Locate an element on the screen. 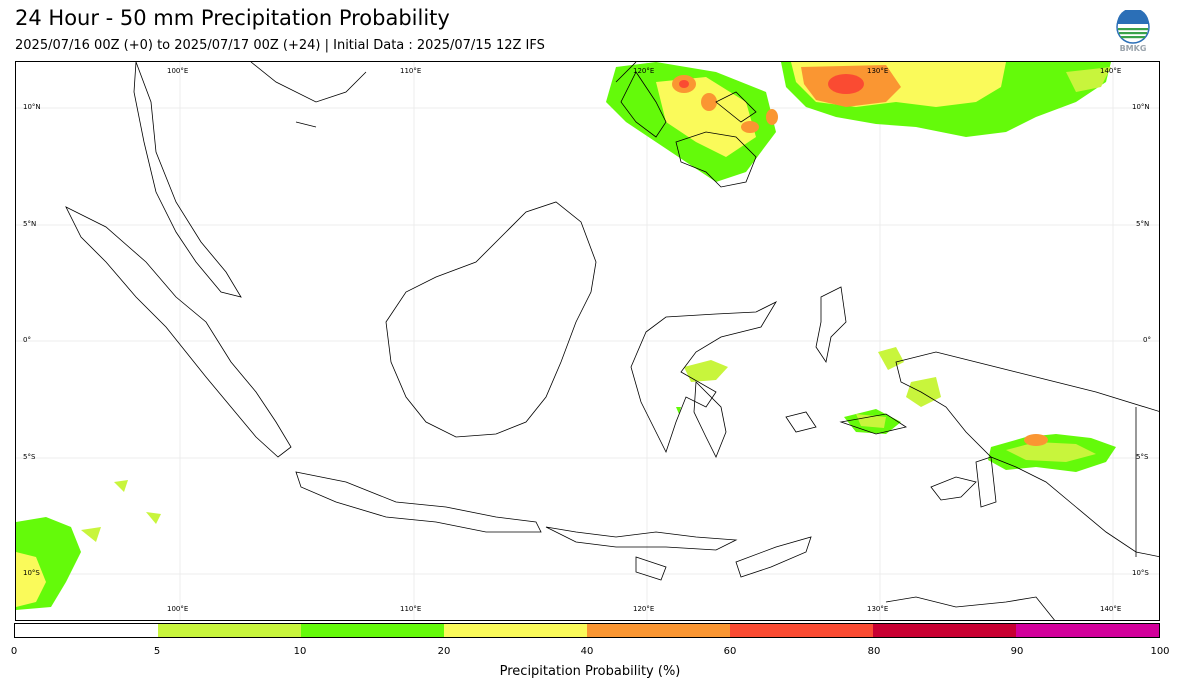 Image resolution: width=1180 pixels, height=690 pixels. colorbar-tick: 5 is located at coordinates (157, 651).